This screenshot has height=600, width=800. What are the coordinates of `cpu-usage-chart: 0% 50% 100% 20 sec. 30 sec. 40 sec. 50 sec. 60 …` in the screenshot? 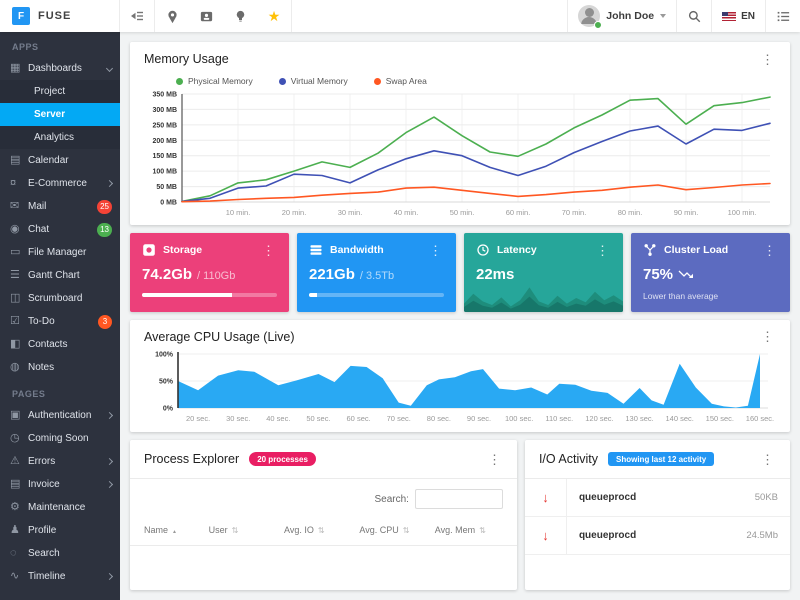 It's located at (464, 387).